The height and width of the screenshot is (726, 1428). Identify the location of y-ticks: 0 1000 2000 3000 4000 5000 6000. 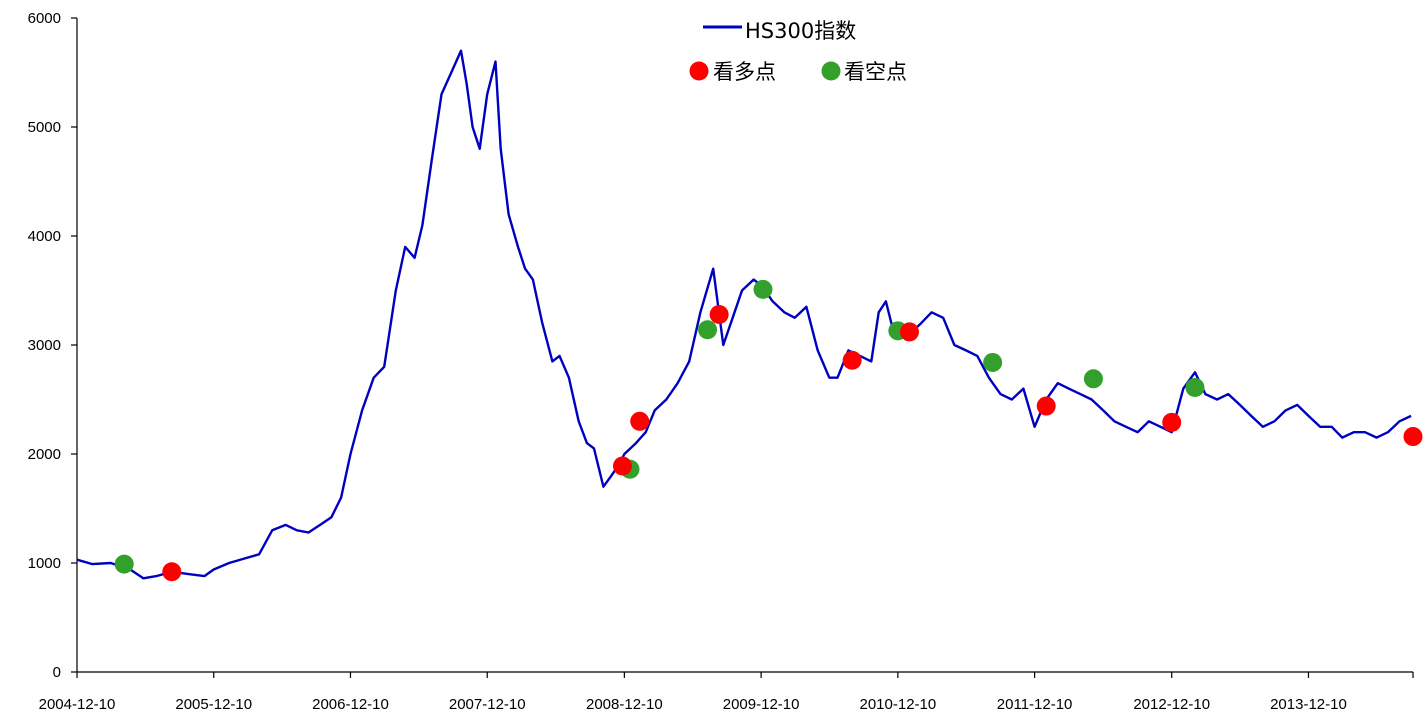
(52, 345).